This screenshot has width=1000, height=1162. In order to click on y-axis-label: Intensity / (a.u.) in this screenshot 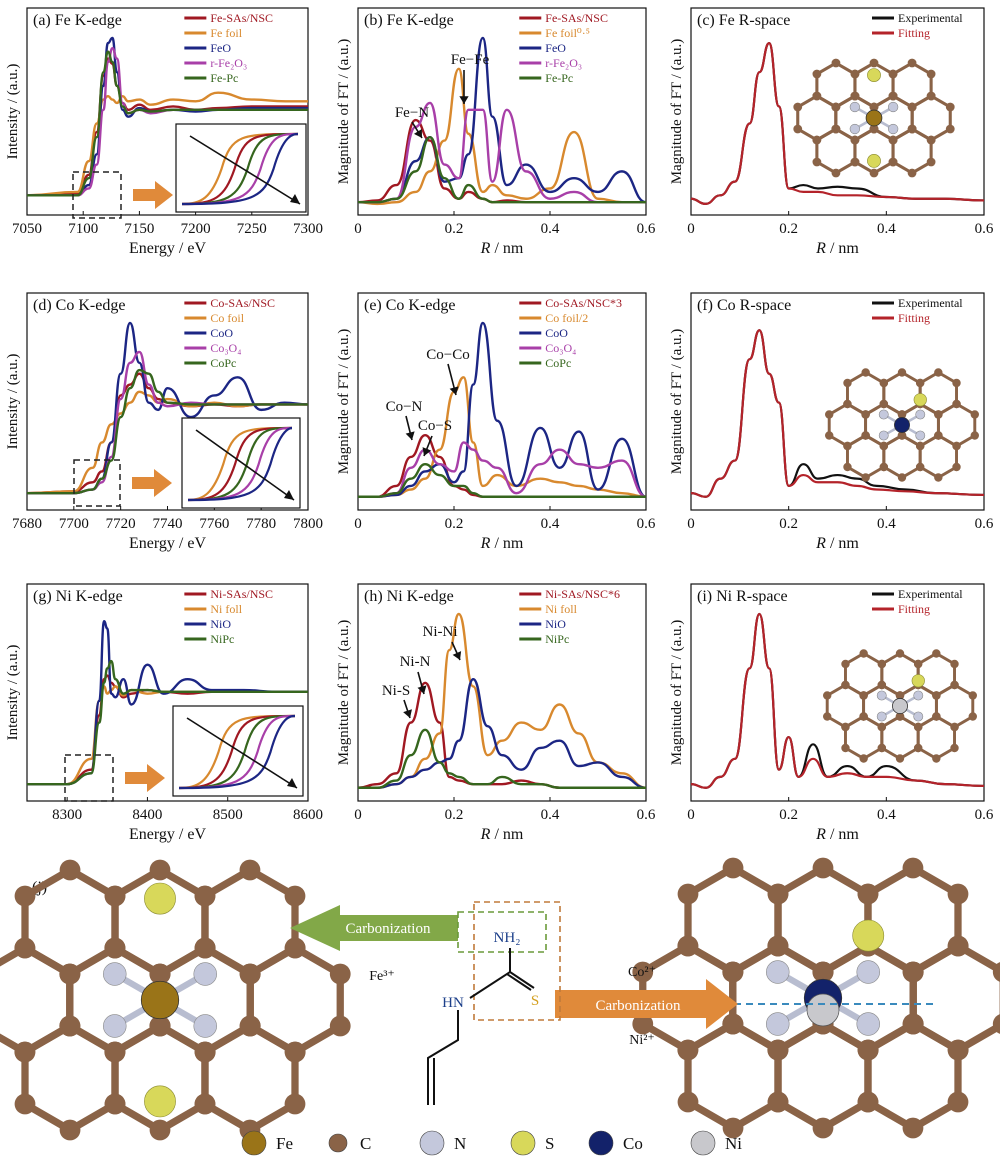, I will do `click(13, 402)`.